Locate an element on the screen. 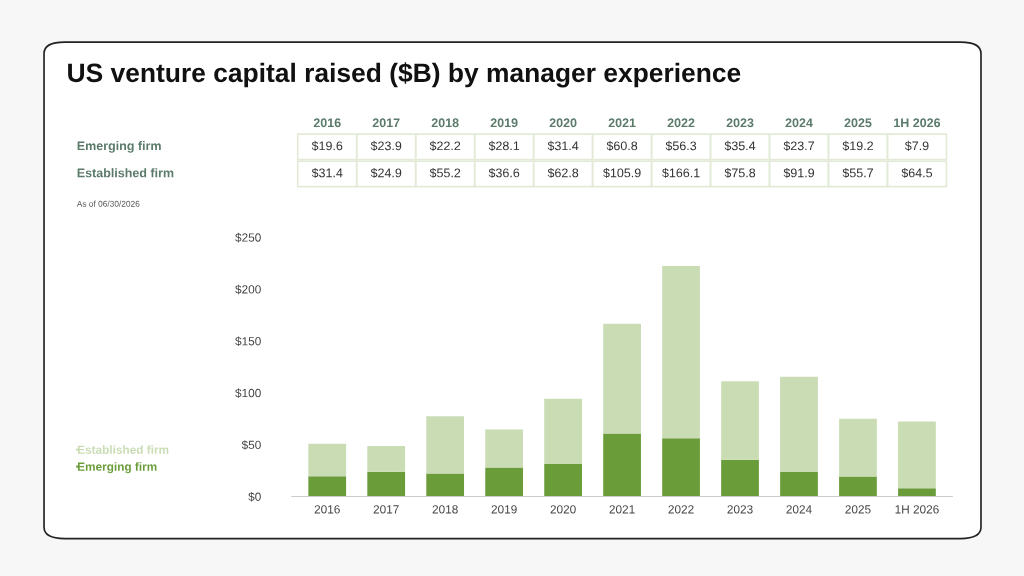  y-tick-label: $150 is located at coordinates (248, 341).